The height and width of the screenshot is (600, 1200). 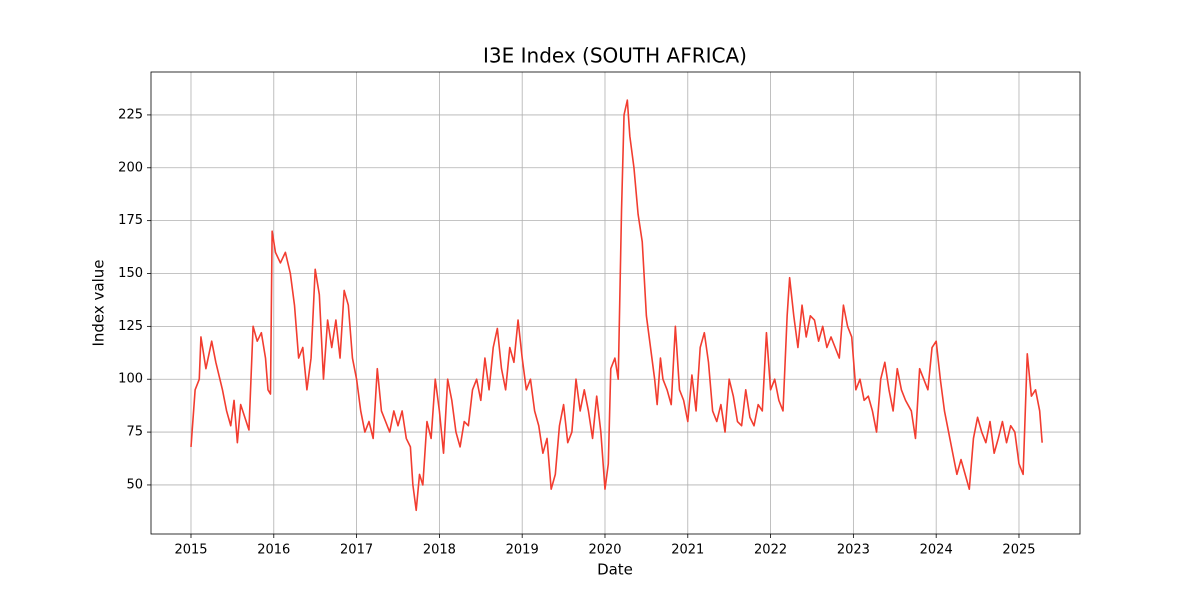 What do you see at coordinates (356, 550) in the screenshot?
I see `x-tick-label: 2017` at bounding box center [356, 550].